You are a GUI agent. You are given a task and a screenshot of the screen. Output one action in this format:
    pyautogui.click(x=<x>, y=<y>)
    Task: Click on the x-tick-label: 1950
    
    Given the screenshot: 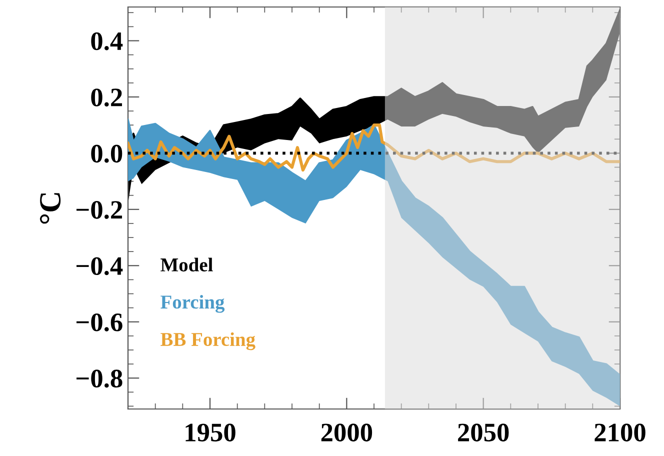 What is the action you would take?
    pyautogui.click(x=211, y=433)
    